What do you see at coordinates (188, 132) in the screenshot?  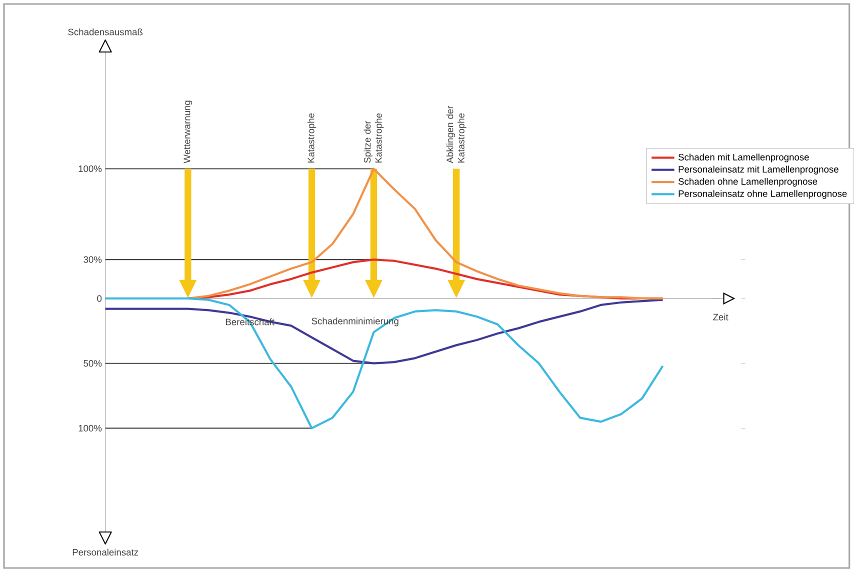 I see `x-tick-label: Wetterwarnung` at bounding box center [188, 132].